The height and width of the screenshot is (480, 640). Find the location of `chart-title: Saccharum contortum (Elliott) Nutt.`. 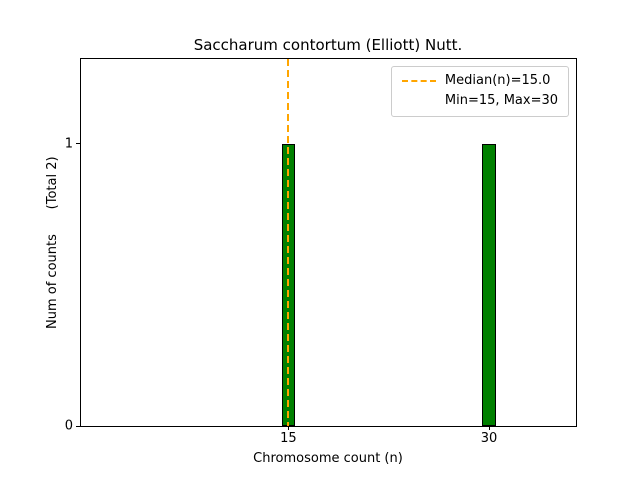

chart-title: Saccharum contortum (Elliott) Nutt. is located at coordinates (328, 45).